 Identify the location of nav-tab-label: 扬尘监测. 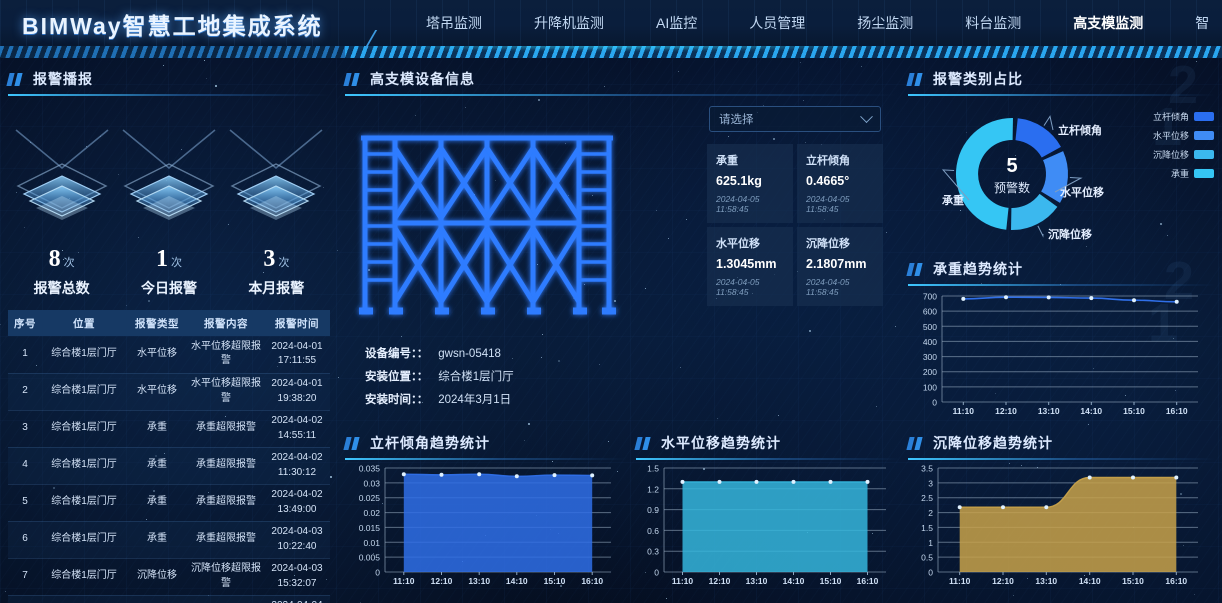
(885, 23).